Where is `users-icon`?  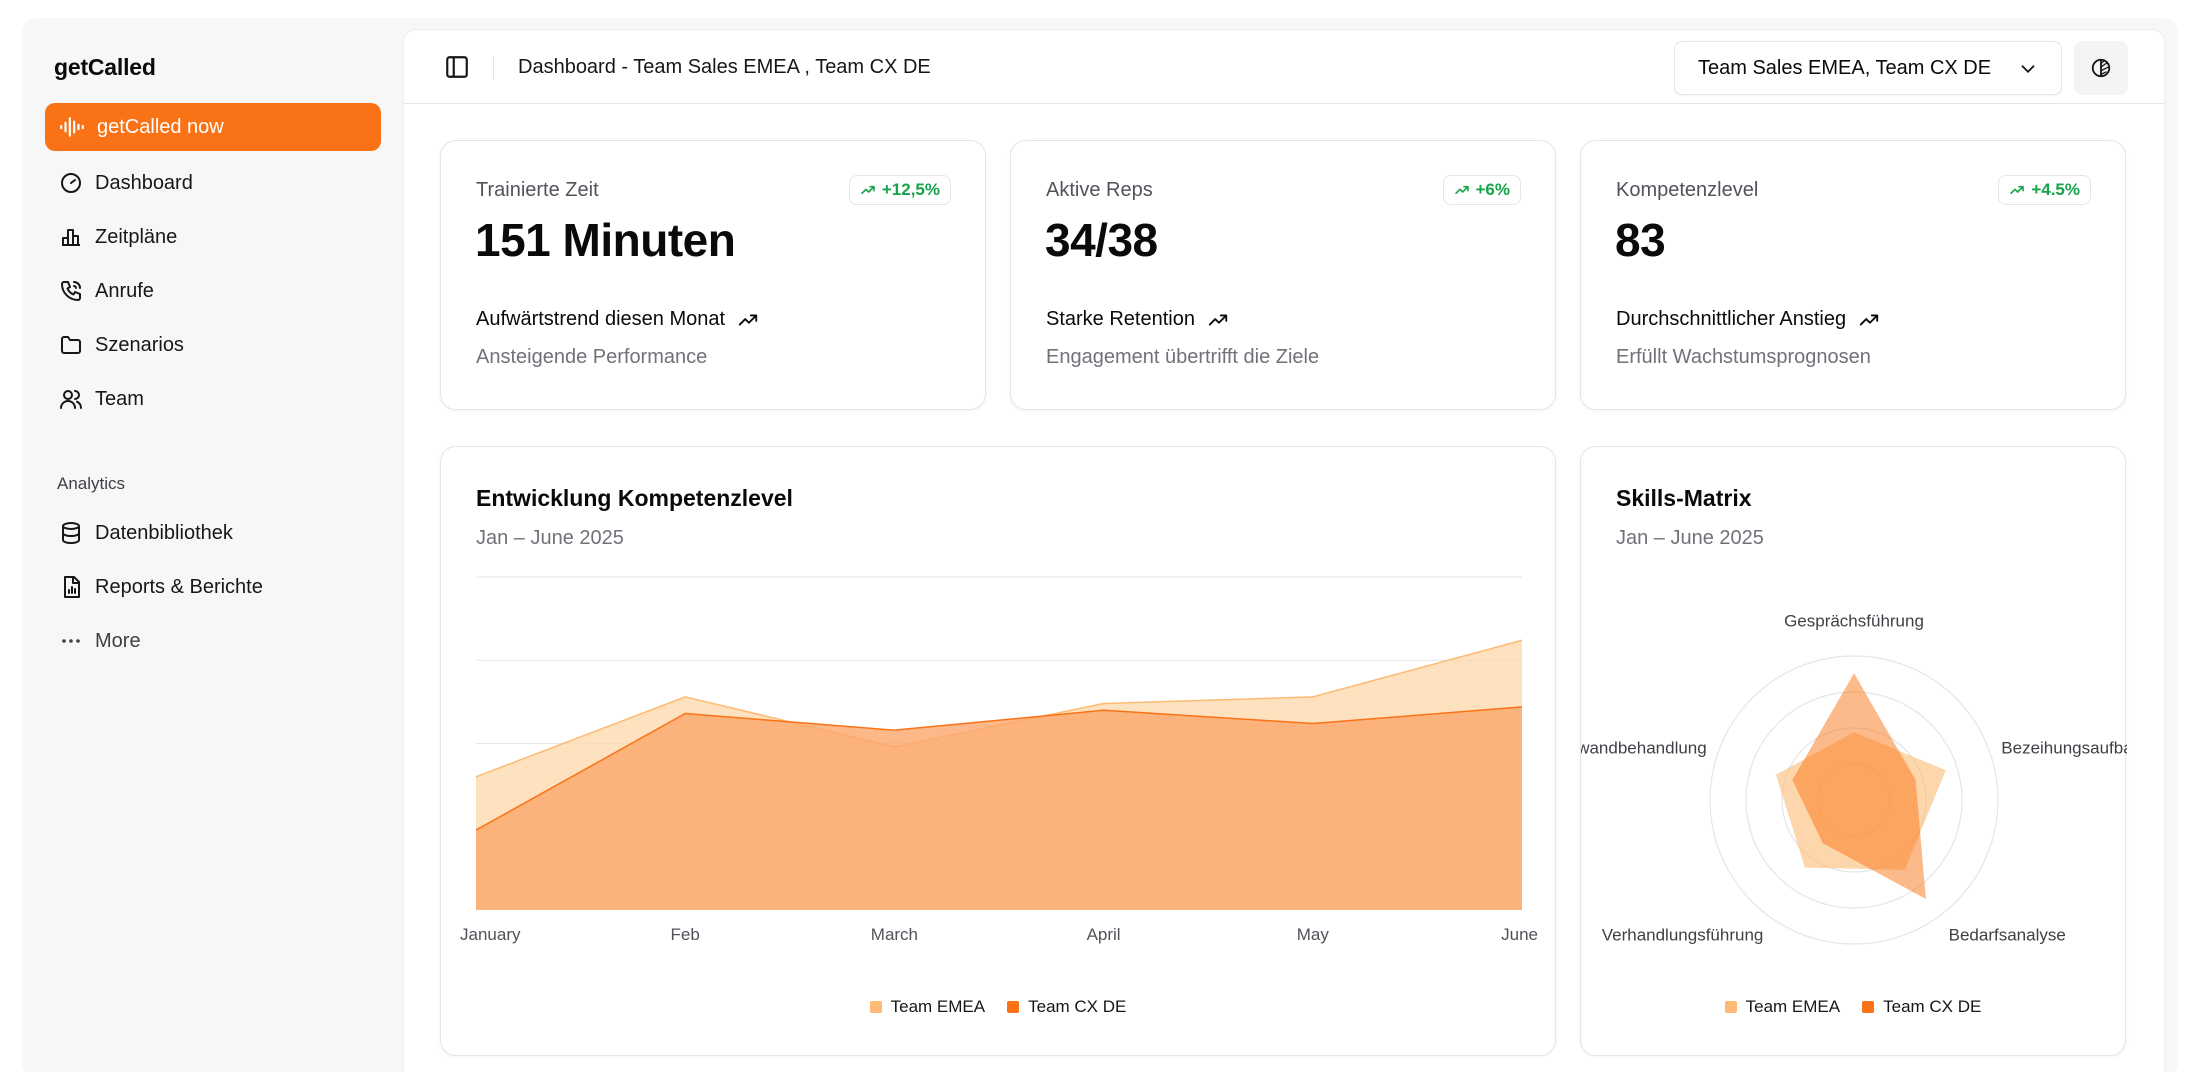
users-icon is located at coordinates (71, 399).